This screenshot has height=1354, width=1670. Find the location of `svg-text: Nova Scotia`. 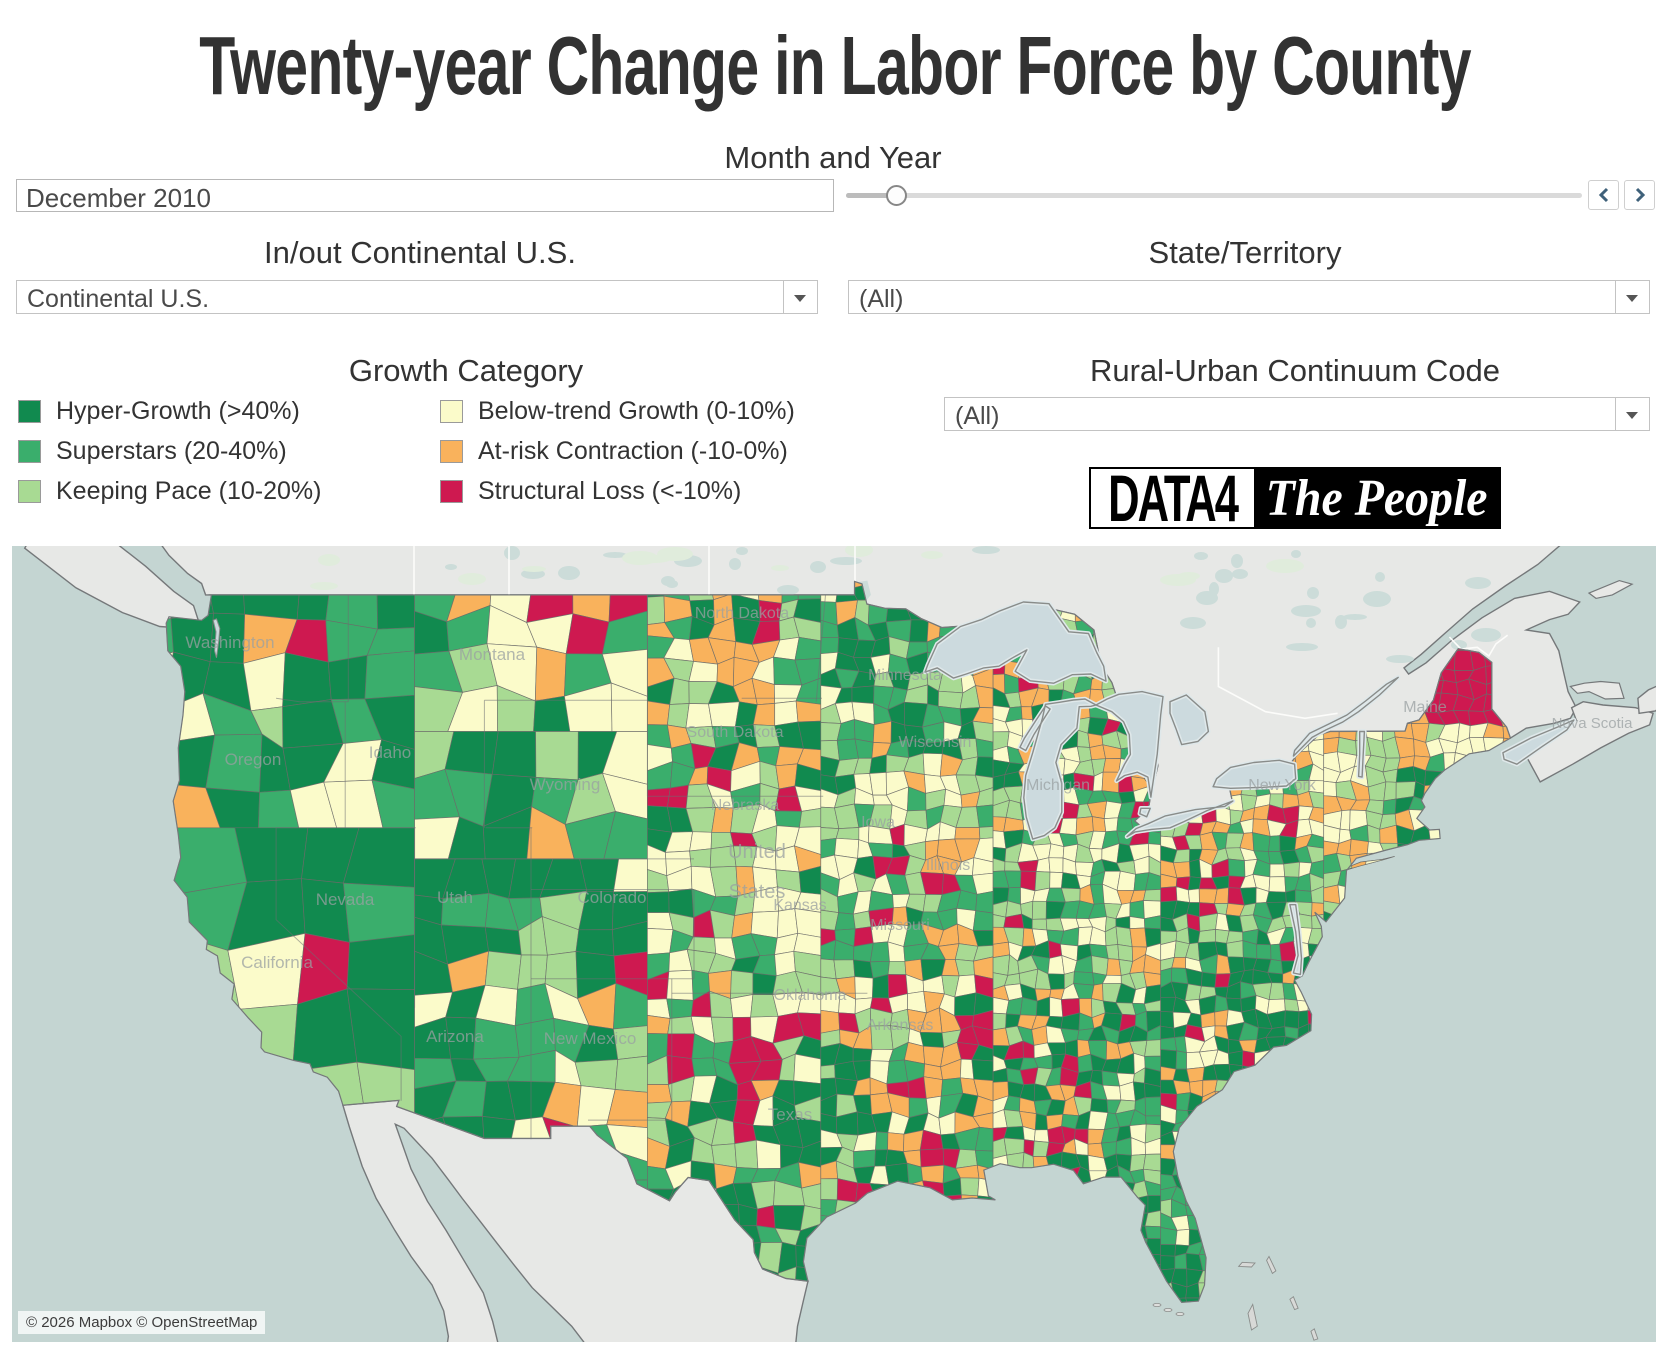

svg-text: Nova Scotia is located at coordinates (1593, 723).